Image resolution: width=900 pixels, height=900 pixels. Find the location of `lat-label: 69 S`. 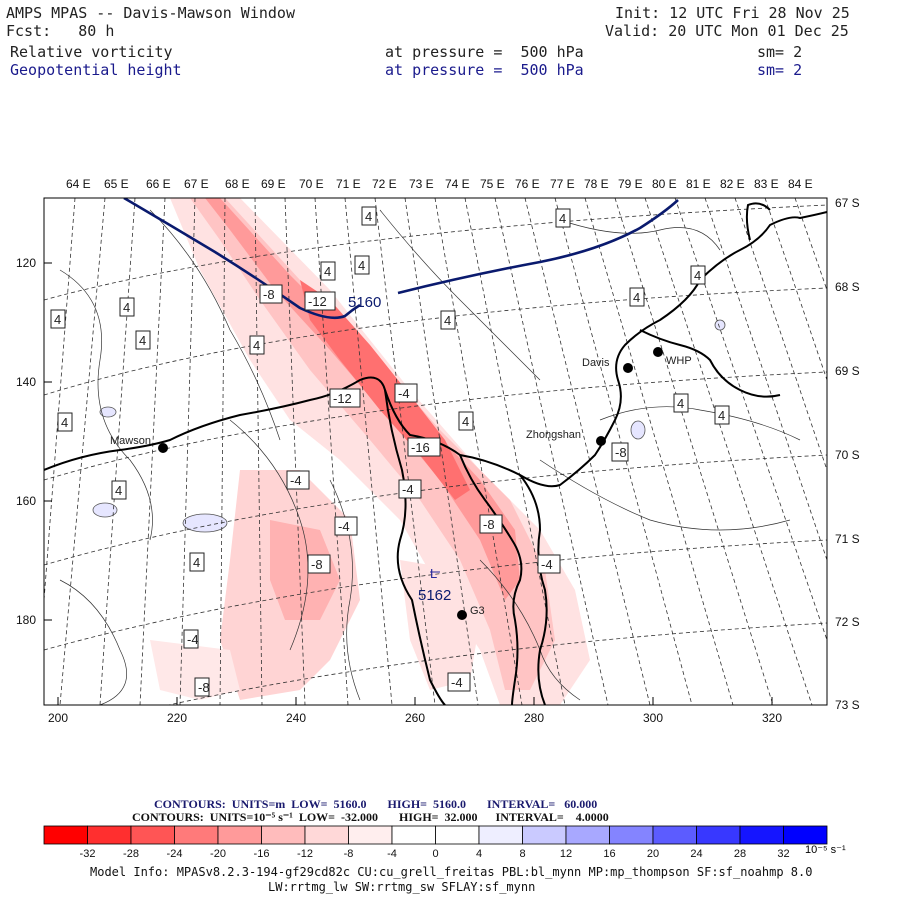

lat-label: 69 S is located at coordinates (847, 371).